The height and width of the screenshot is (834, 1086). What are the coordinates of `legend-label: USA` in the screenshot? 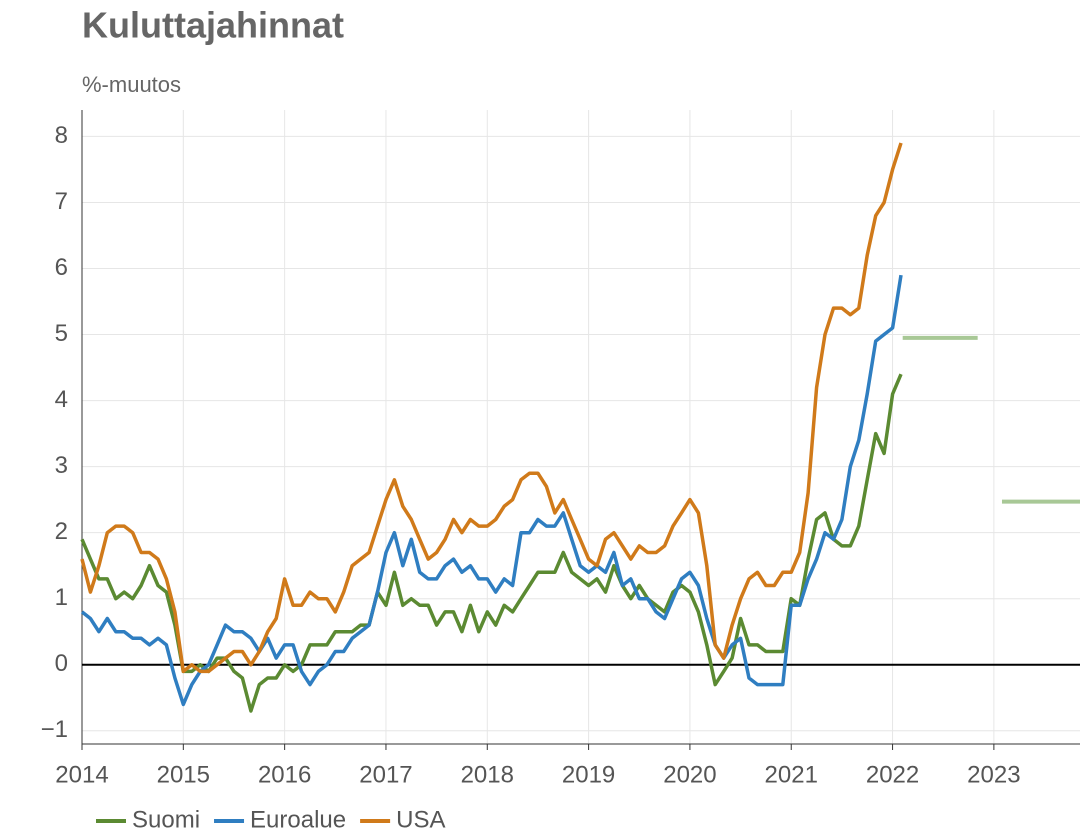 It's located at (420, 819).